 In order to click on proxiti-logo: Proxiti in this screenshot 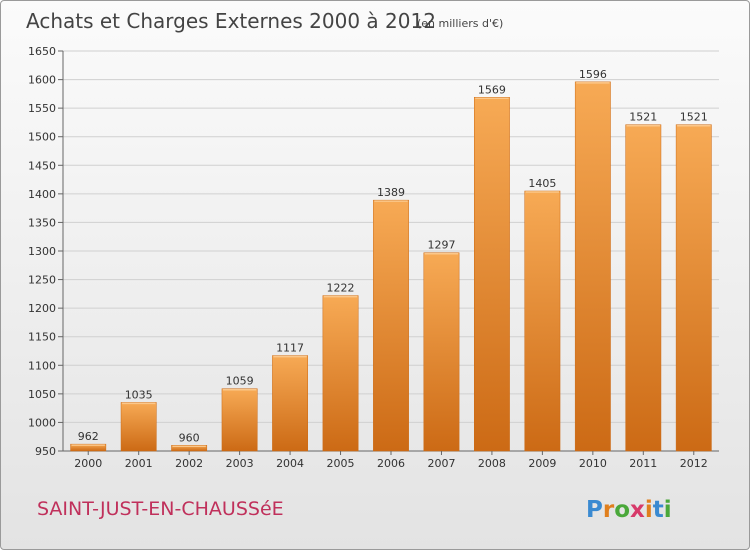, I will do `click(629, 510)`.